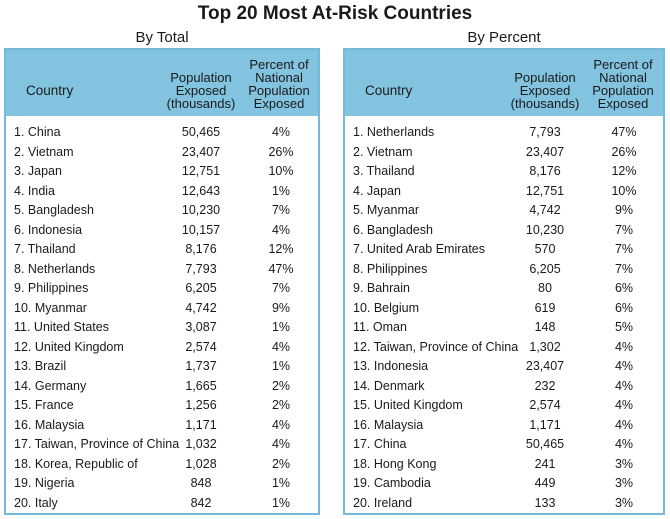  What do you see at coordinates (504, 309) in the screenshot?
I see `table-row: 10. Belgium 619 6%` at bounding box center [504, 309].